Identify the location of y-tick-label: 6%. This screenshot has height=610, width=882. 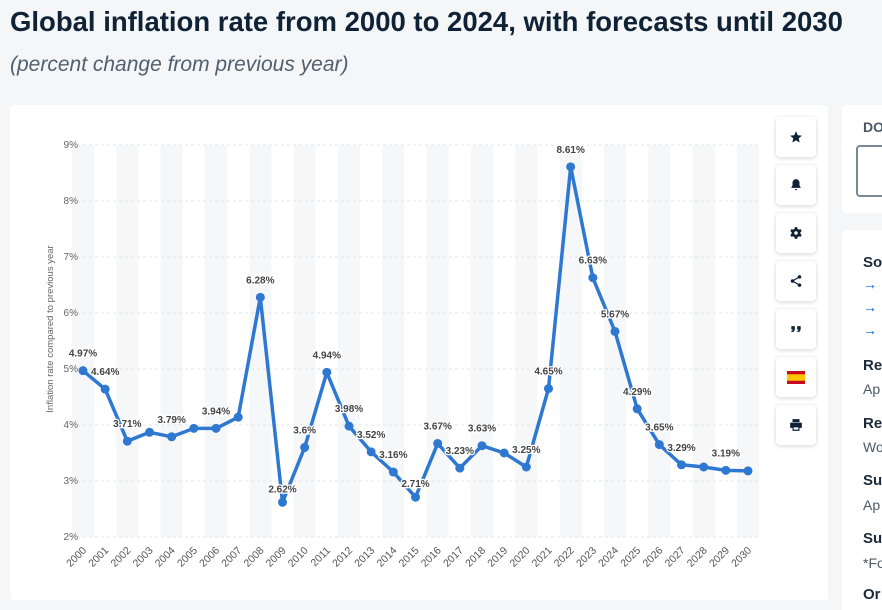
(71, 313).